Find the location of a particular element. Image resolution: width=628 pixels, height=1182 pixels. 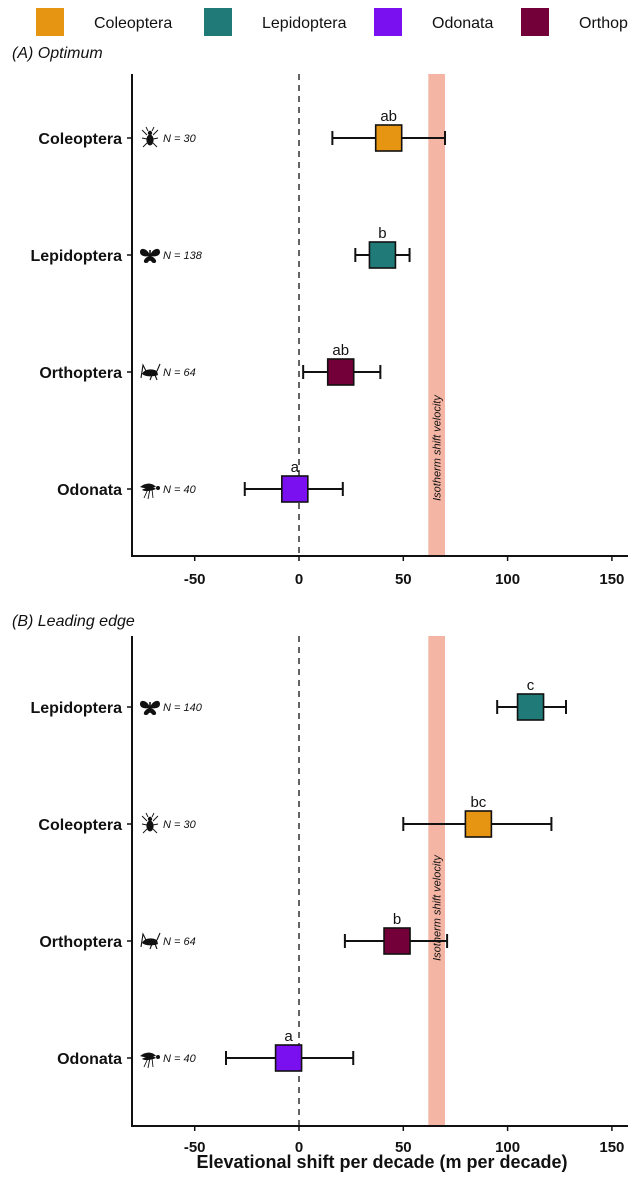

row-coleoptera: Coleoptera N = 30 ab is located at coordinates (242, 130).